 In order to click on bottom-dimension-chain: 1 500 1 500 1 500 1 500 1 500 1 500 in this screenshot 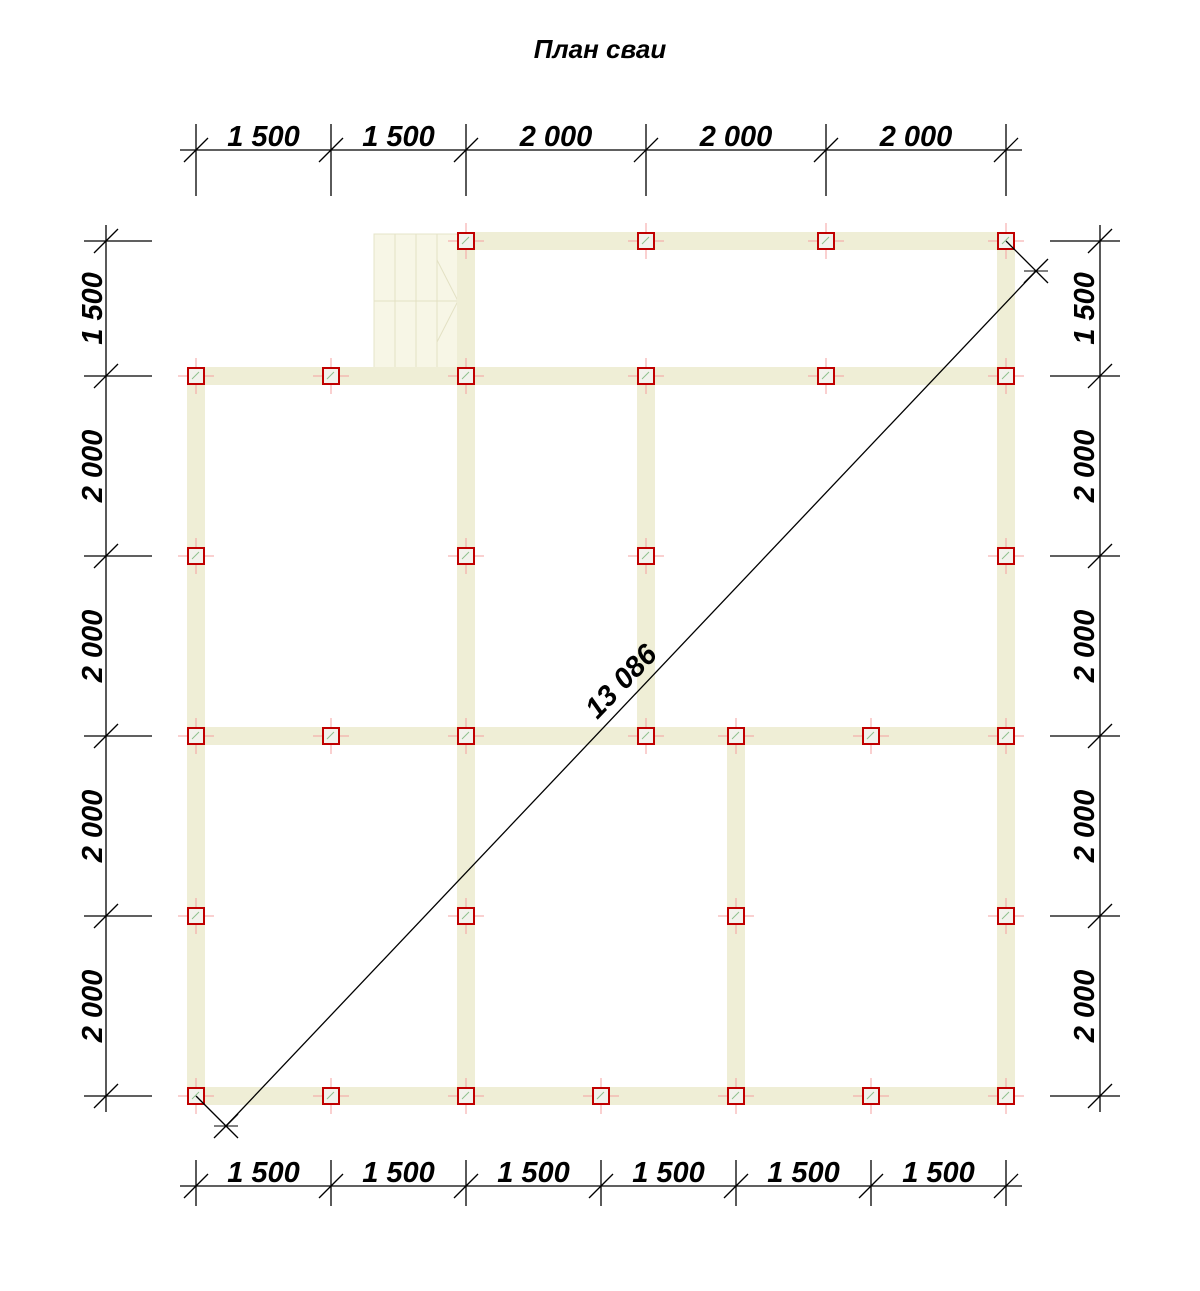, I will do `click(601, 1181)`.